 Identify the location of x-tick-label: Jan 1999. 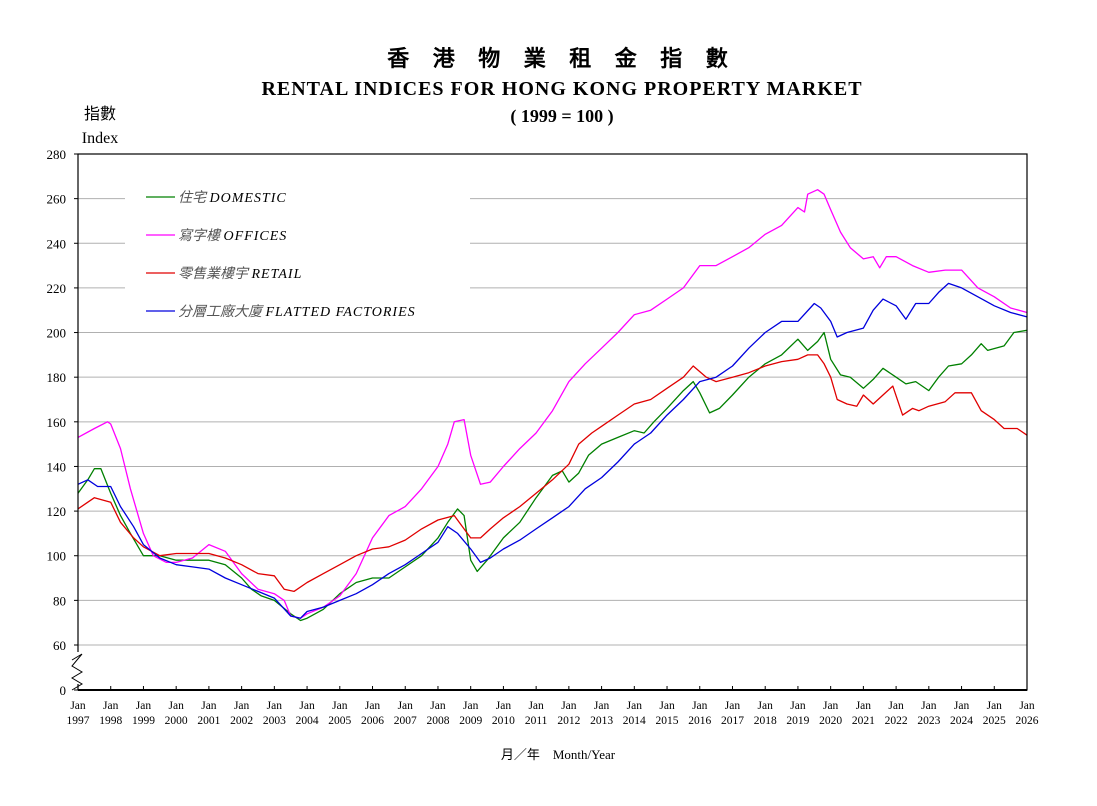
(143, 713).